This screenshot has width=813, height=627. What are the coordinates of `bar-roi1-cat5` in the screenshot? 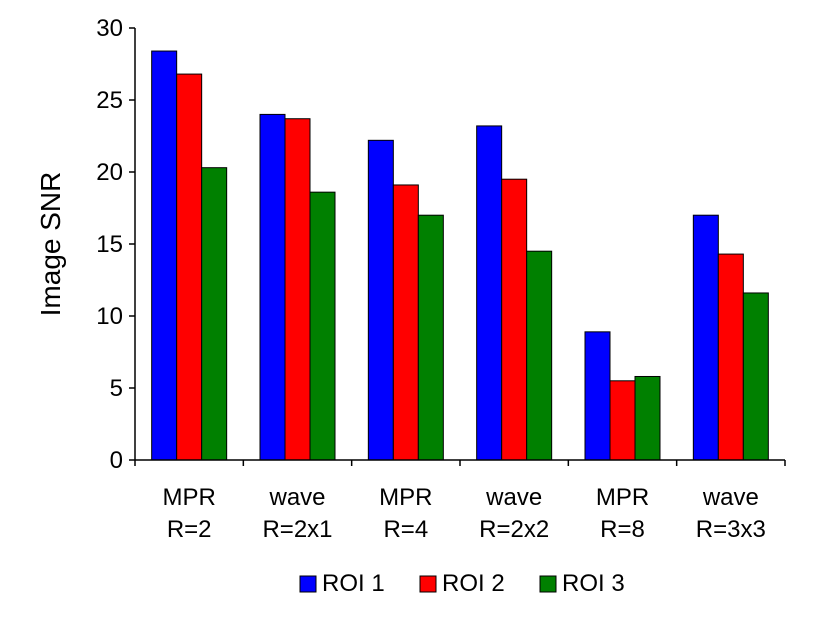 It's located at (597, 396).